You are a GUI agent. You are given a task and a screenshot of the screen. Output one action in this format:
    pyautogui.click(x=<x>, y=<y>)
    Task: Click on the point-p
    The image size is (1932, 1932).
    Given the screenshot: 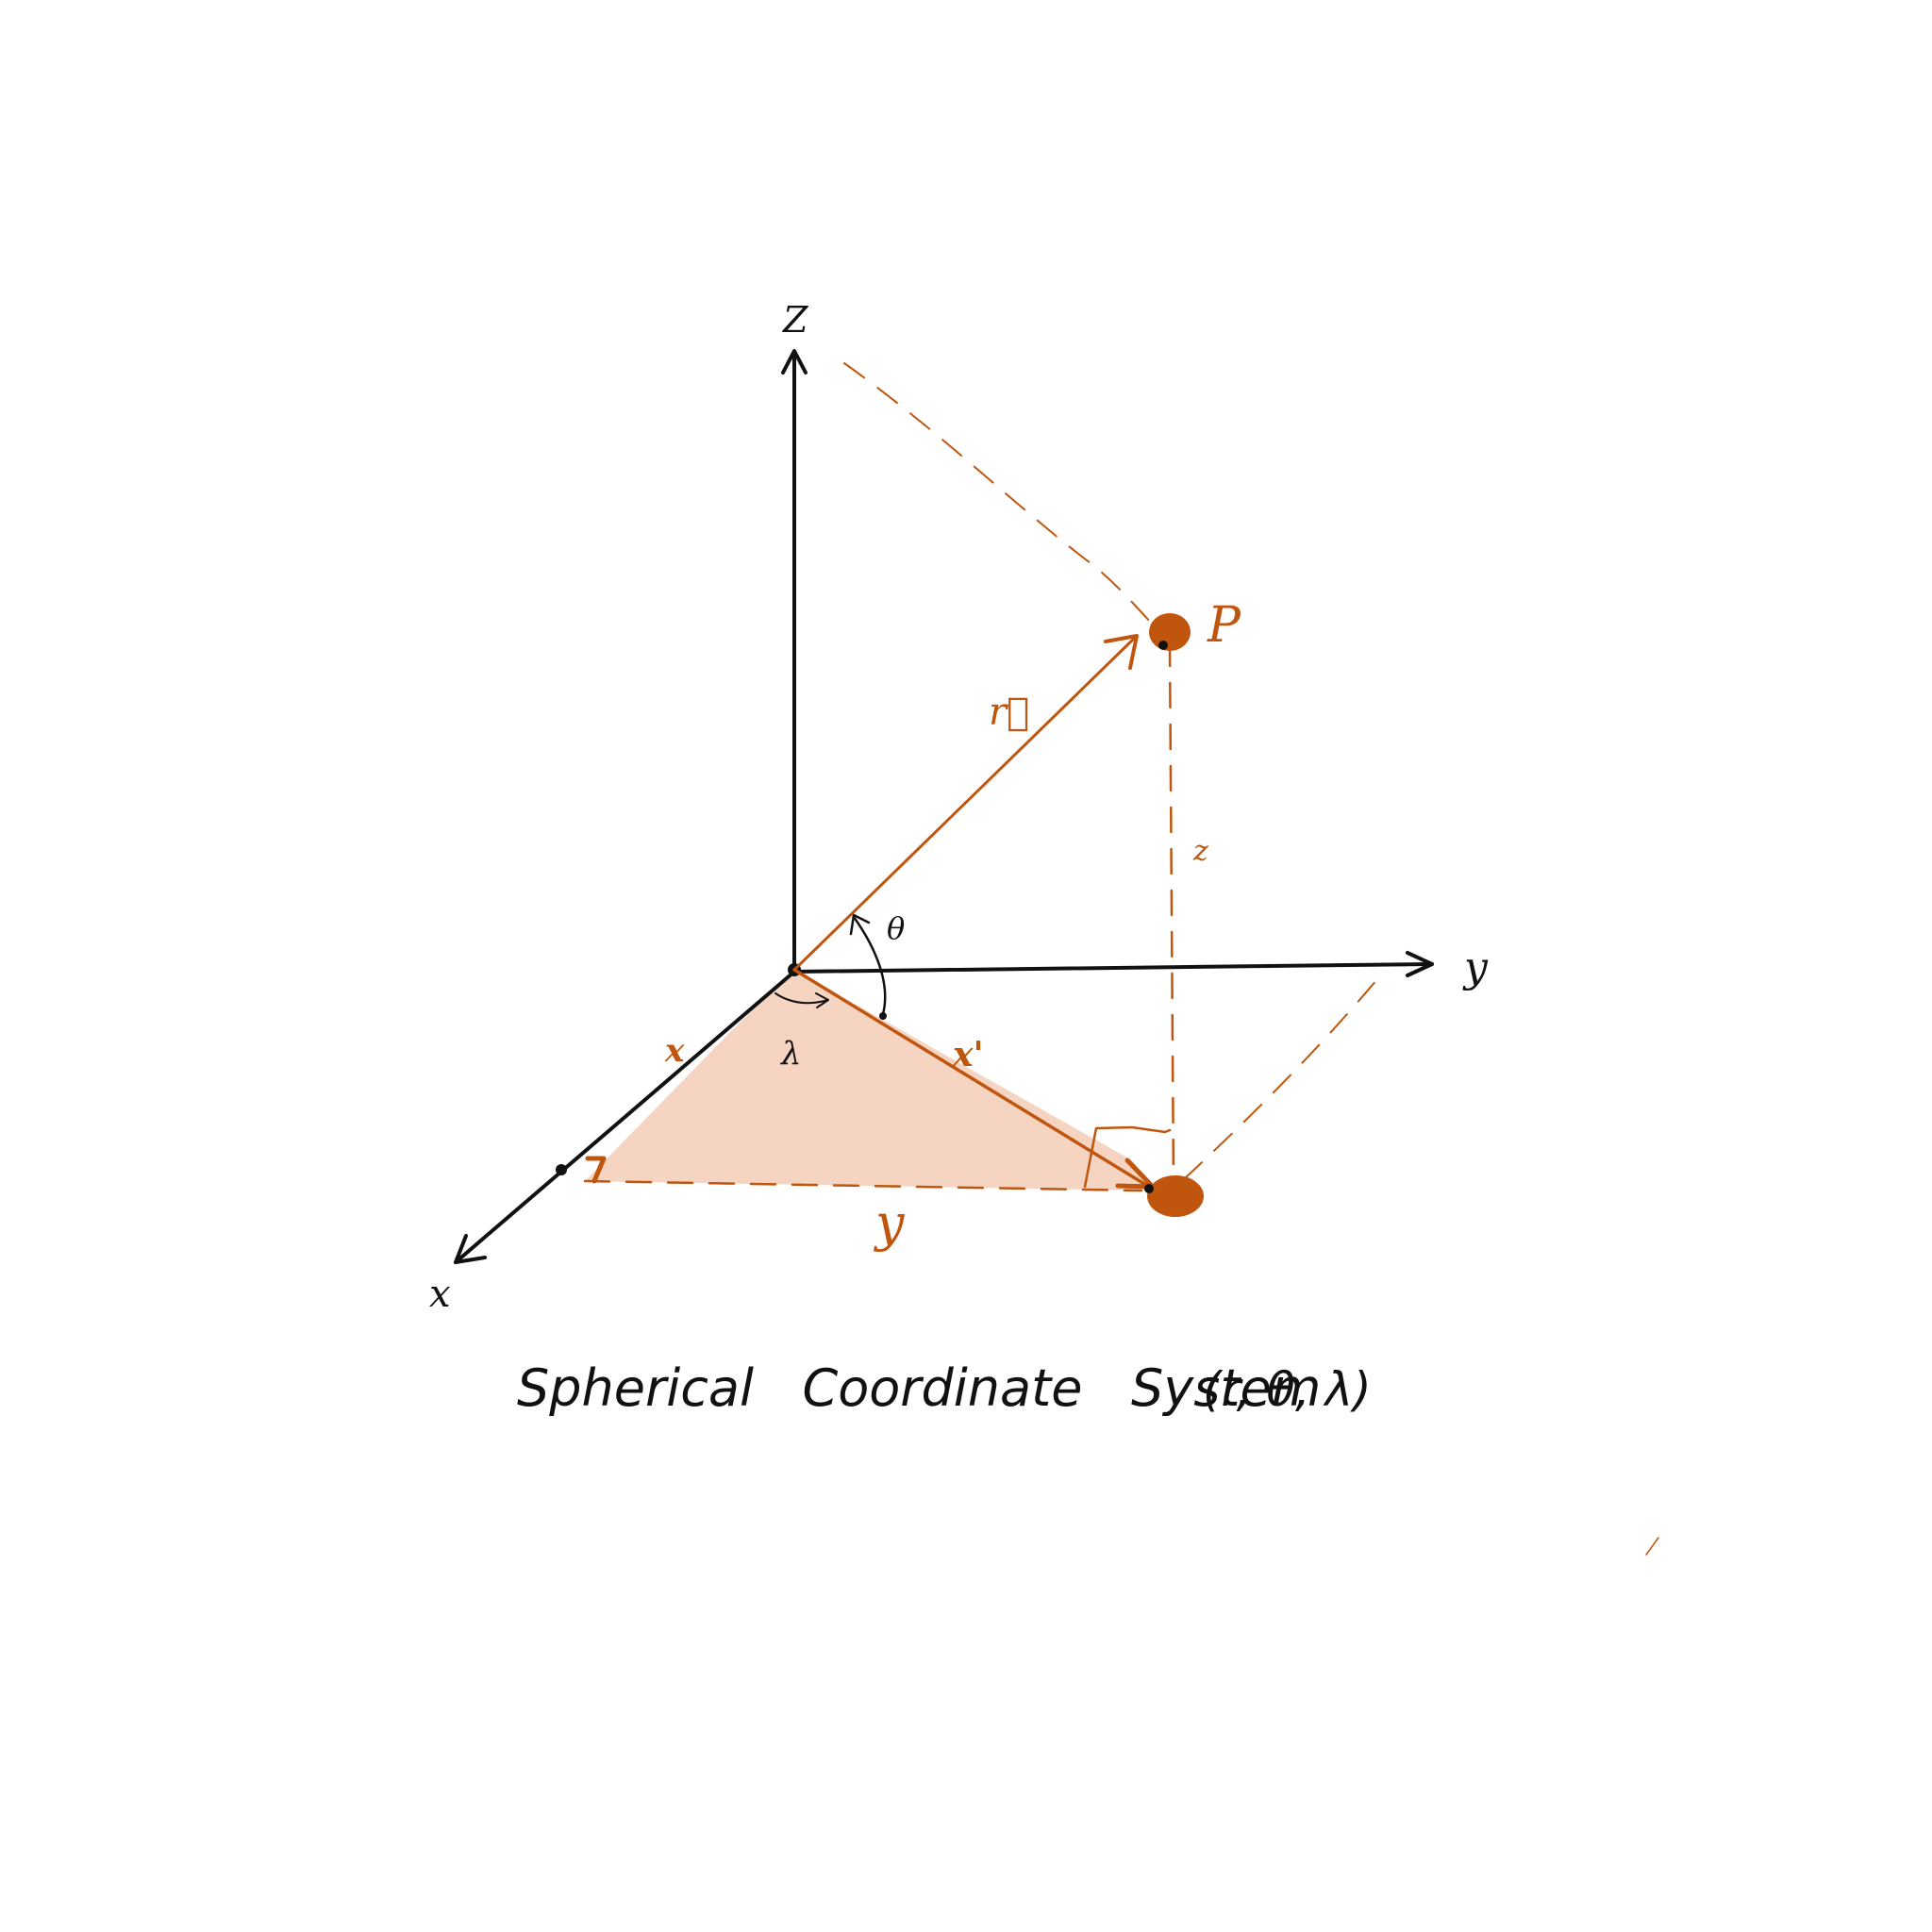 What is the action you would take?
    pyautogui.click(x=1170, y=632)
    